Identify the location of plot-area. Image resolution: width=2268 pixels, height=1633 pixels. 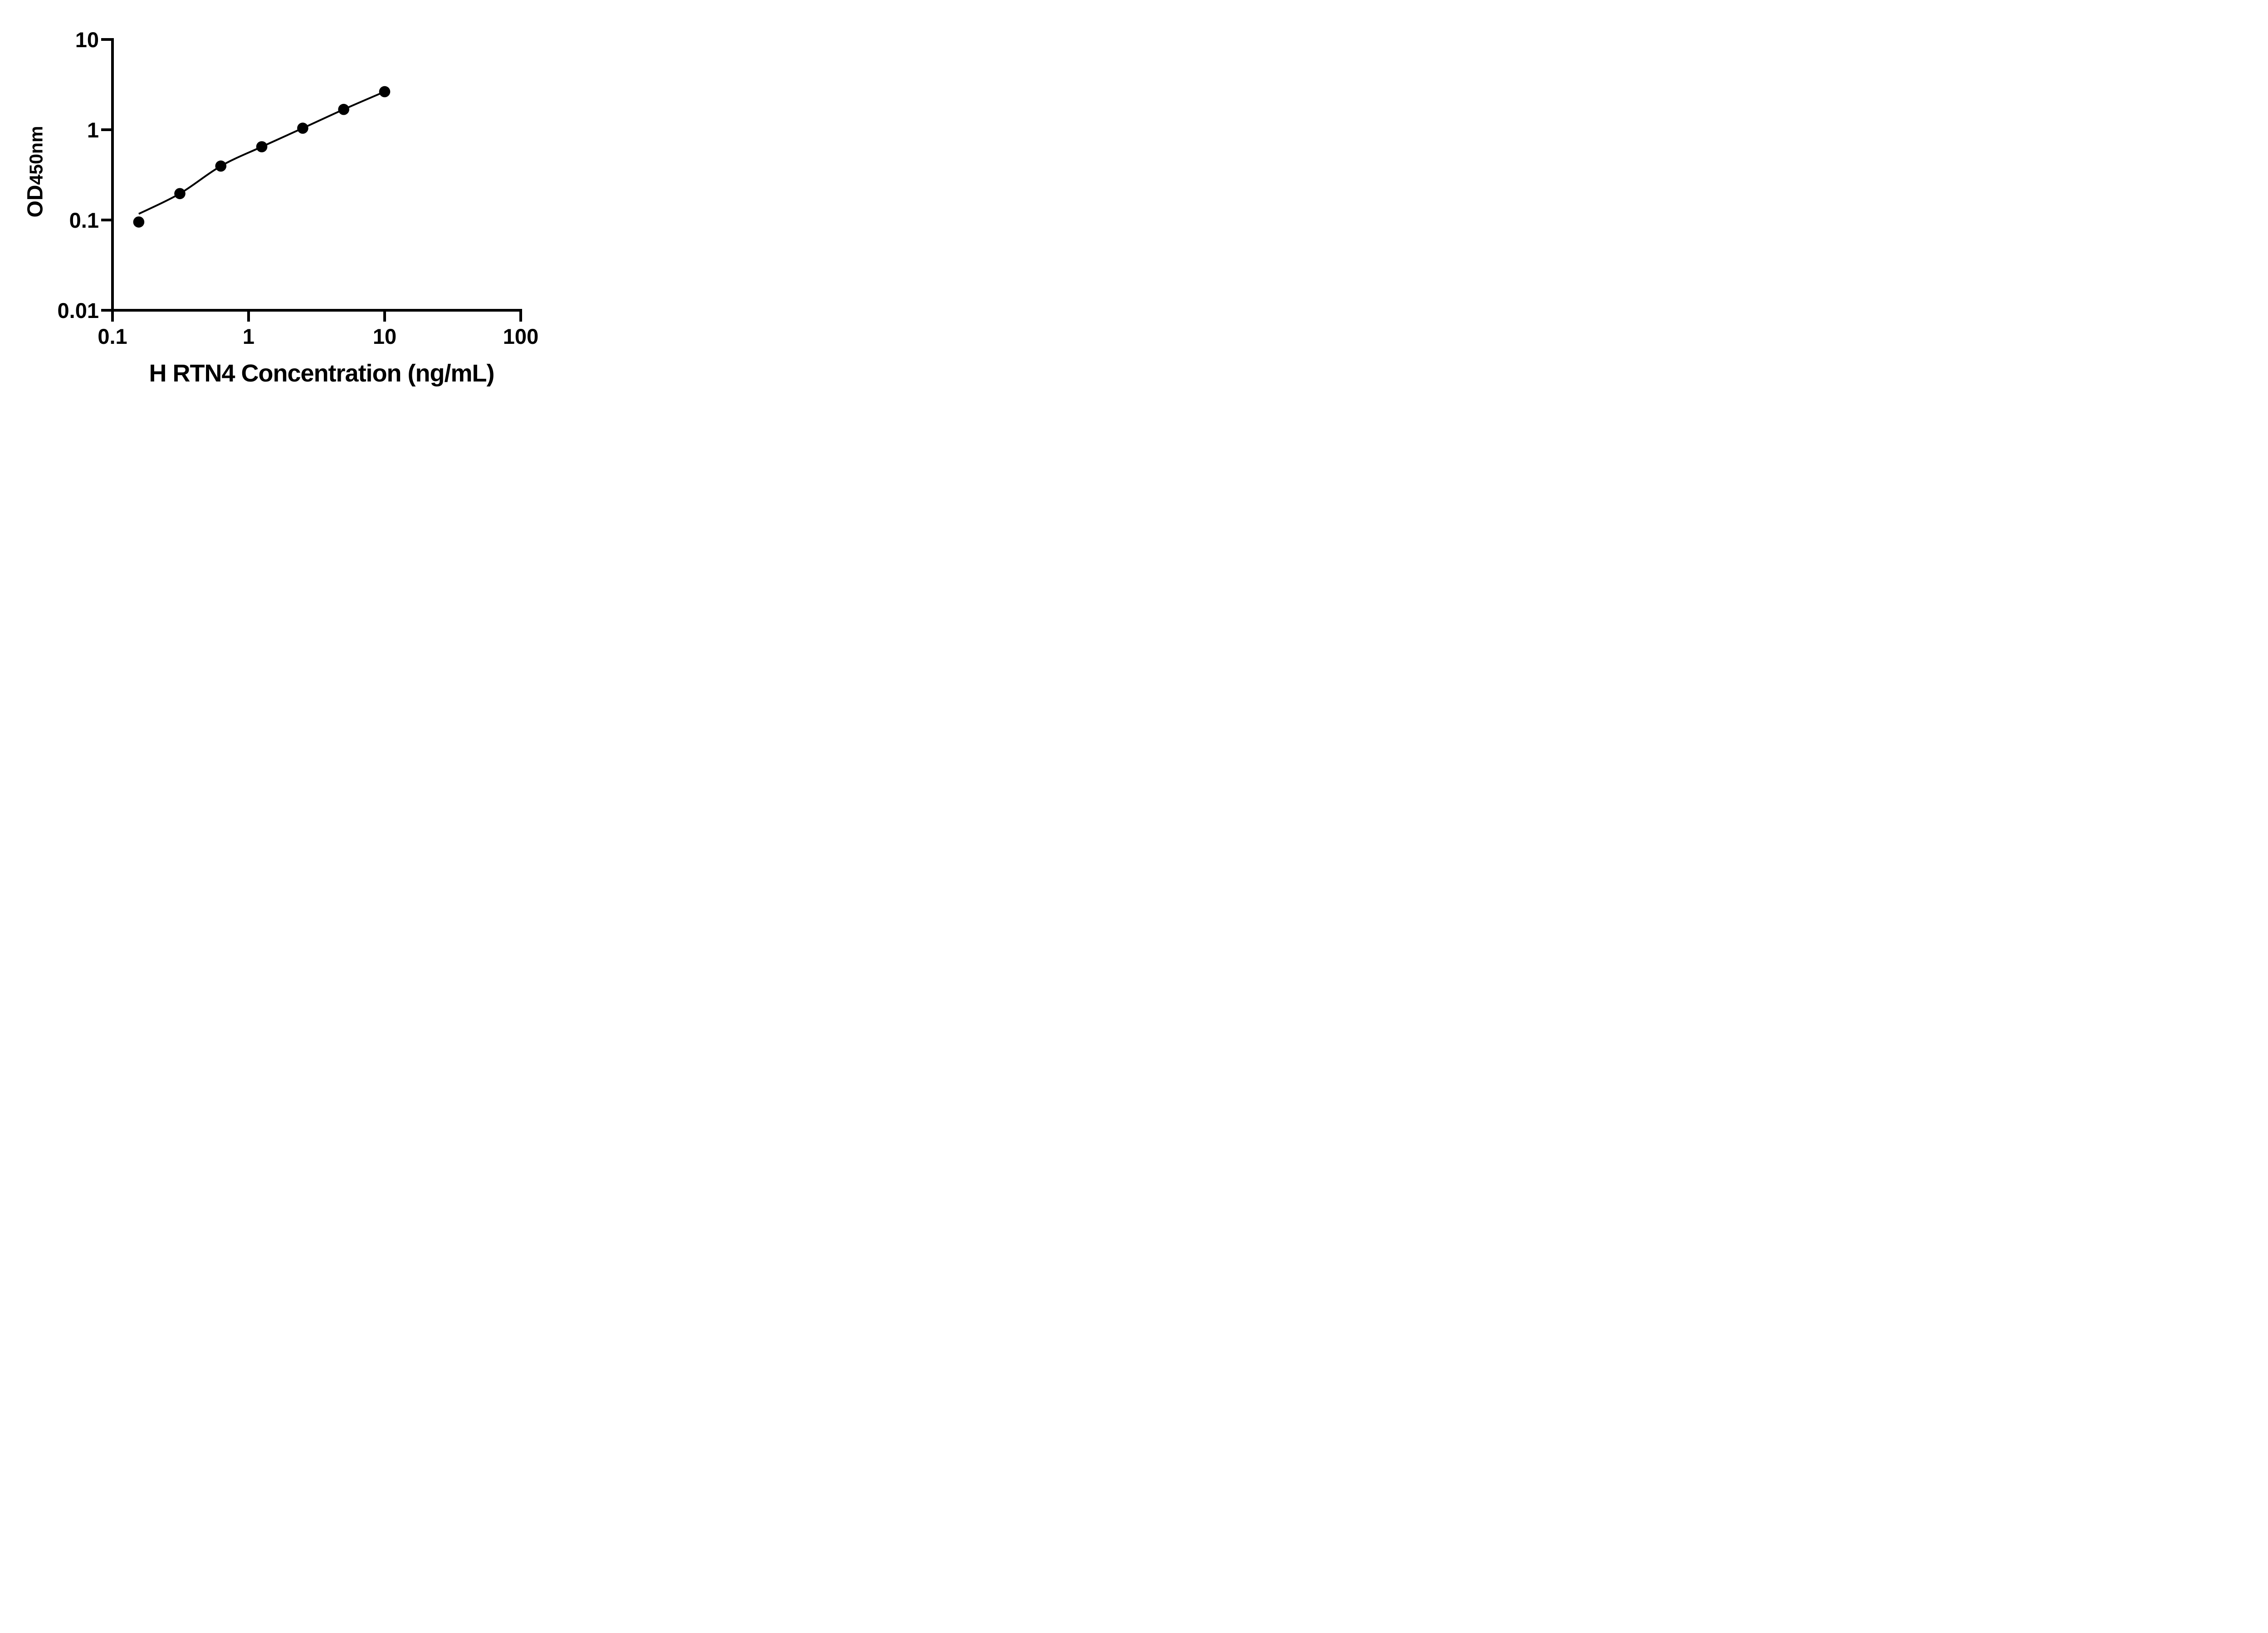
(311, 180).